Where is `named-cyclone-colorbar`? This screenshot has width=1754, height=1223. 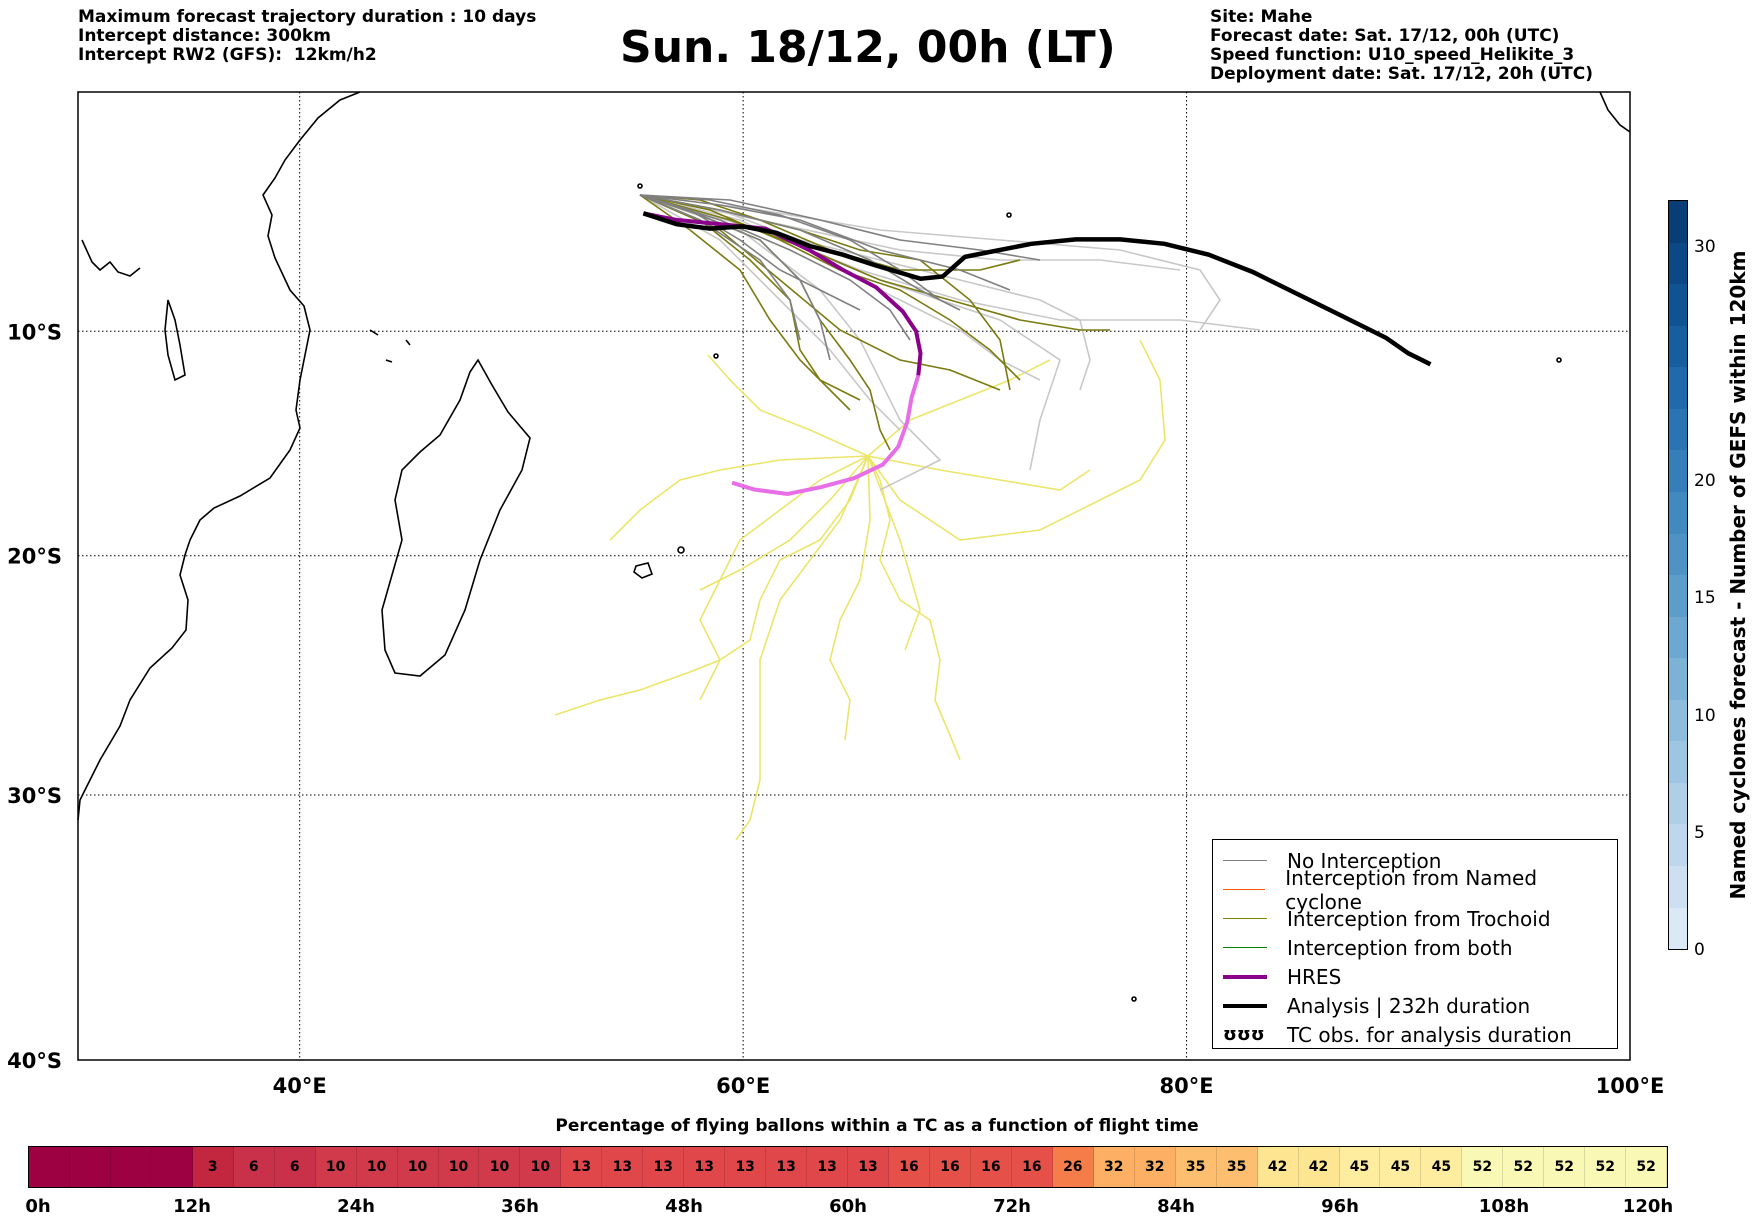 named-cyclone-colorbar is located at coordinates (1678, 575).